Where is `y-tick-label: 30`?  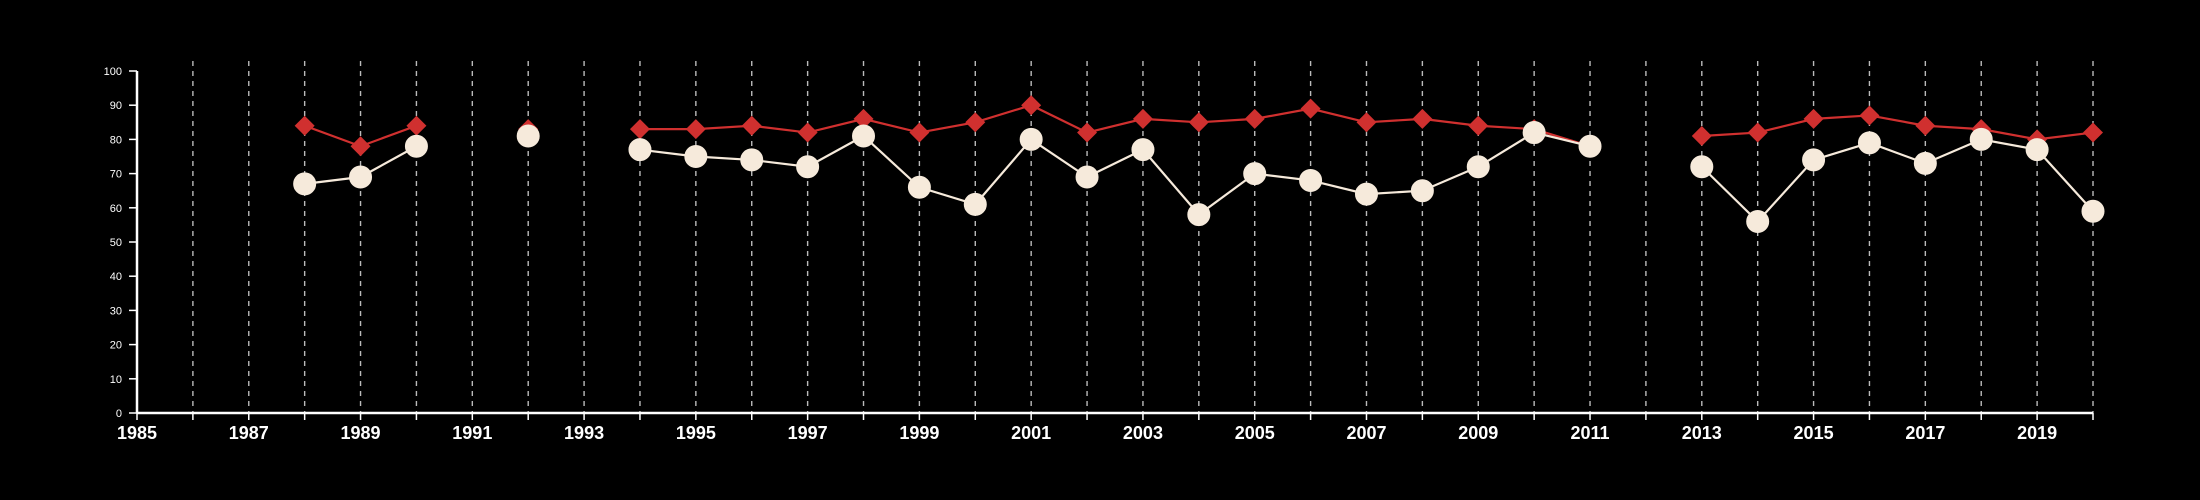
y-tick-label: 30 is located at coordinates (116, 311).